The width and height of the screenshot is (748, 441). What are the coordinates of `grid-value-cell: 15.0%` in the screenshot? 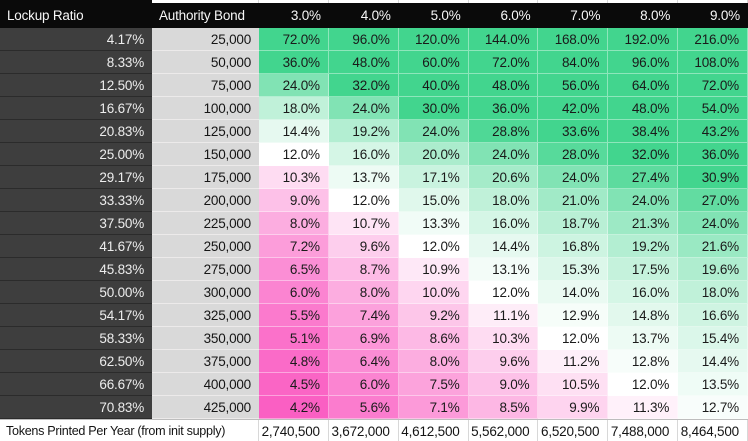 It's located at (433, 200).